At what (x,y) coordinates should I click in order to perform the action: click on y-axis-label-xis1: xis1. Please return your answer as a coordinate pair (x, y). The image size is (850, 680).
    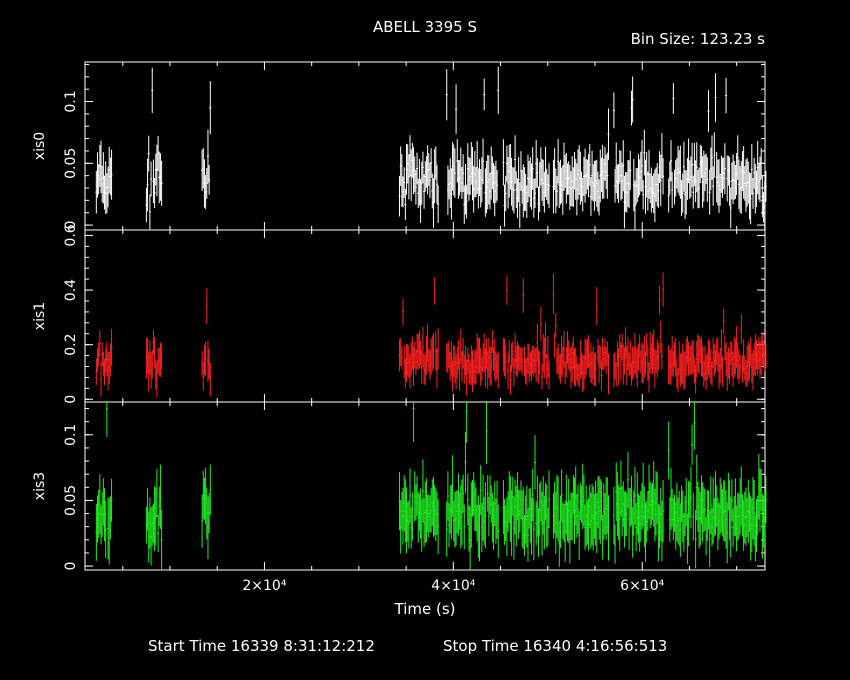
    Looking at the image, I should click on (40, 316).